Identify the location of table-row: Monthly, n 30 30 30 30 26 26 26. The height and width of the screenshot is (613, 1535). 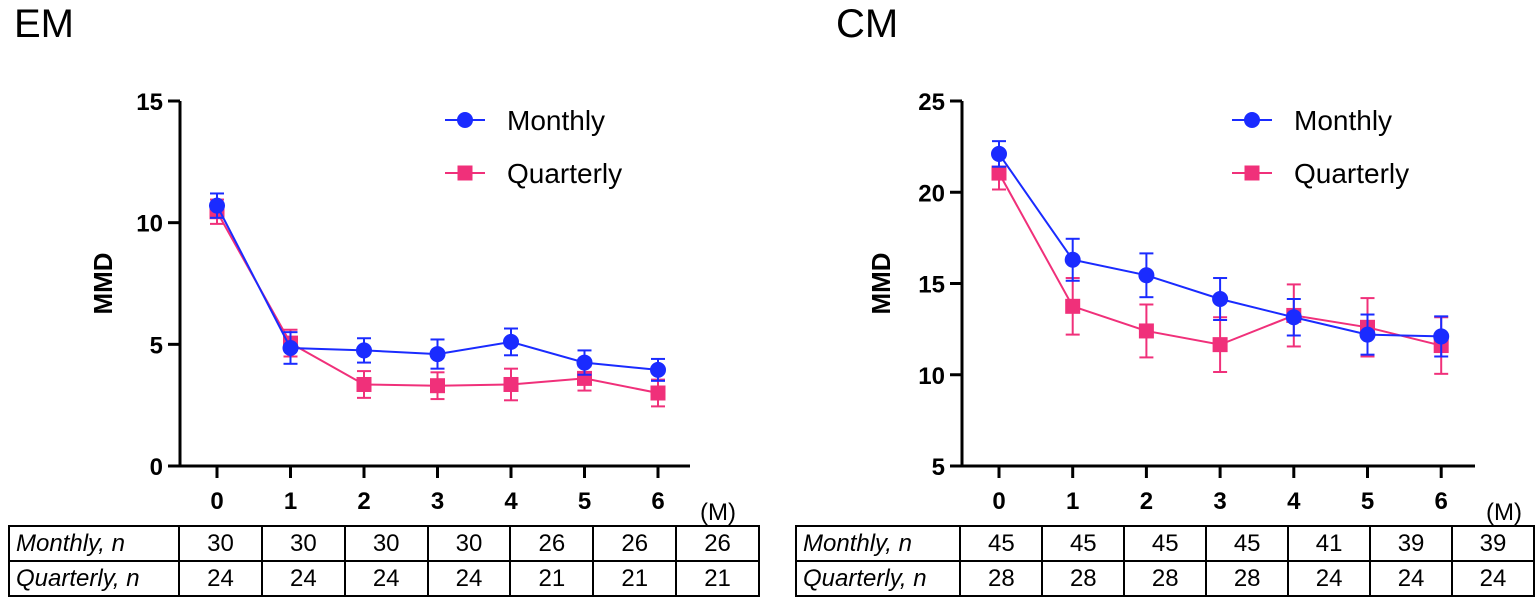
(383, 543).